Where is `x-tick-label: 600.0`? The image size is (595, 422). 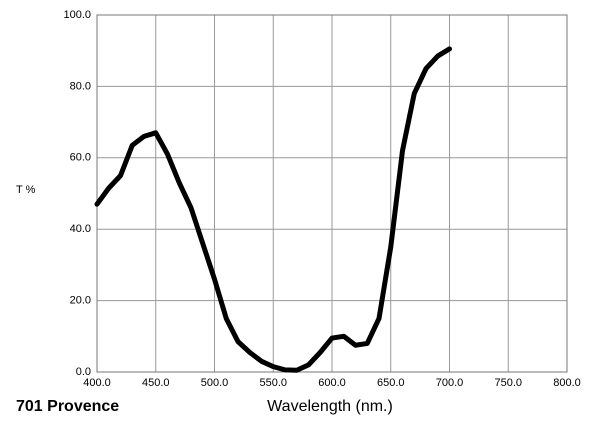 x-tick-label: 600.0 is located at coordinates (332, 383).